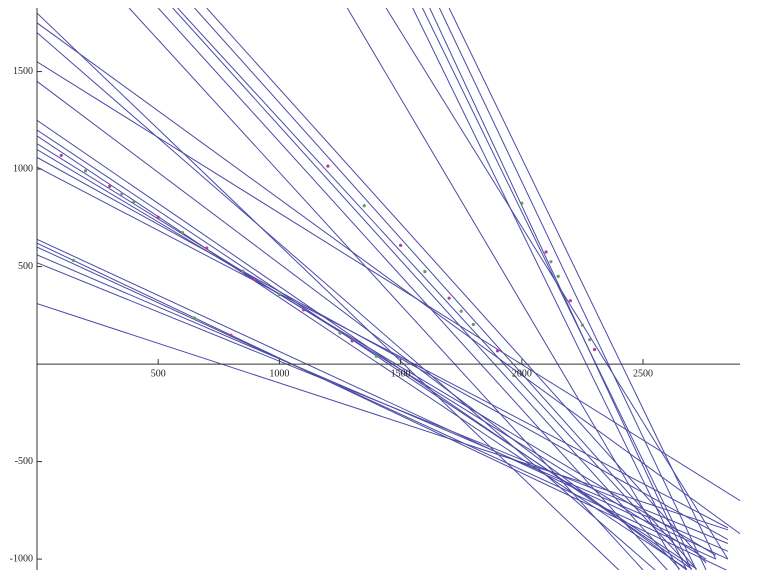 This screenshot has width=765, height=585. What do you see at coordinates (25, 266) in the screenshot?
I see `y-tick-label: 500` at bounding box center [25, 266].